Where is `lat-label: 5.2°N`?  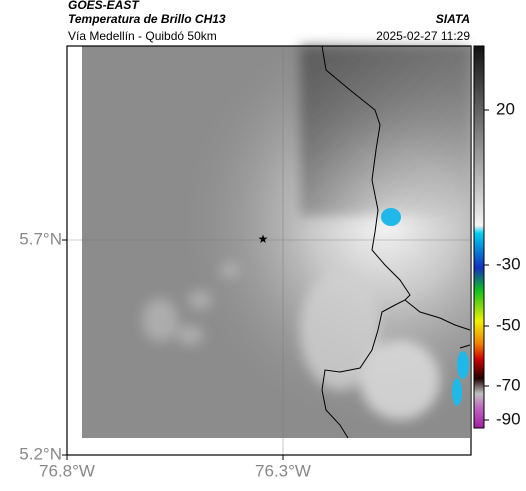
lat-label: 5.2°N is located at coordinates (40, 453).